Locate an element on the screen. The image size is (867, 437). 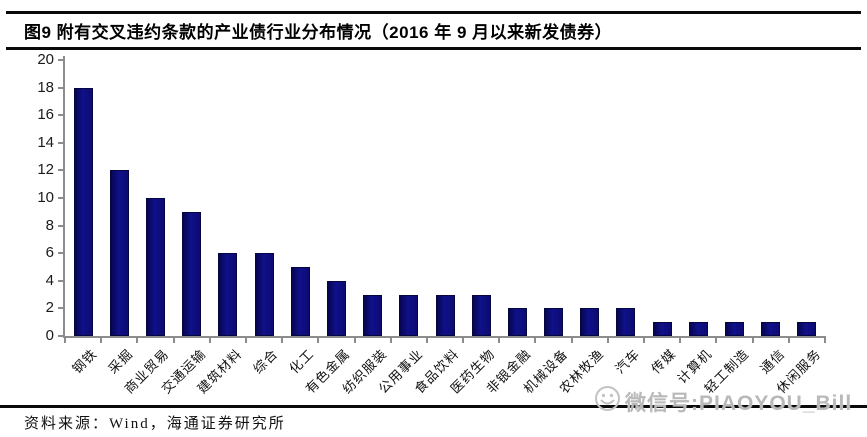
y-axis-tick-label: 4 is located at coordinates (49, 280).